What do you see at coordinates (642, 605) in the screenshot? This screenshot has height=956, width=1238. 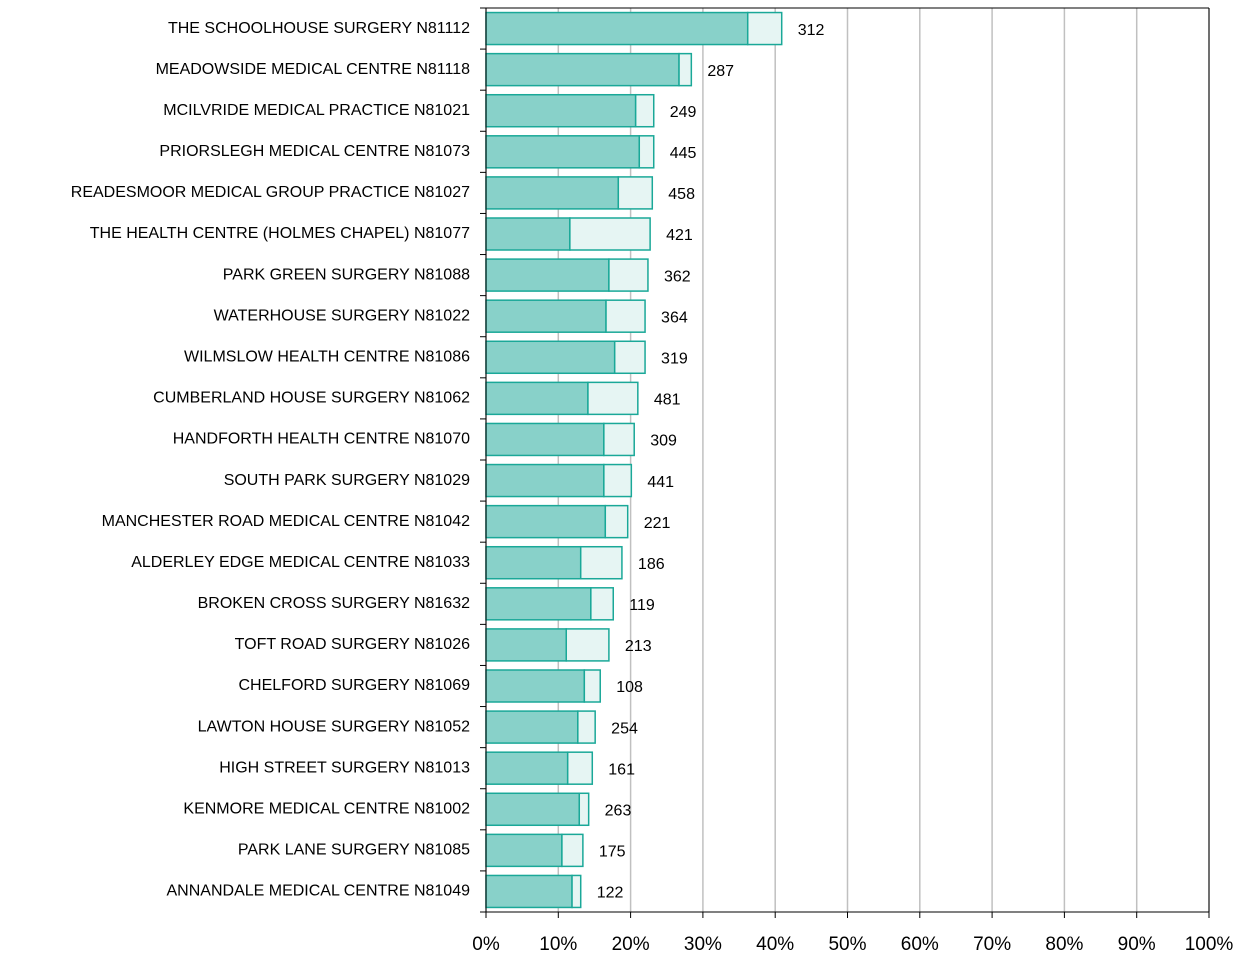 I see `bar-label: 119` at bounding box center [642, 605].